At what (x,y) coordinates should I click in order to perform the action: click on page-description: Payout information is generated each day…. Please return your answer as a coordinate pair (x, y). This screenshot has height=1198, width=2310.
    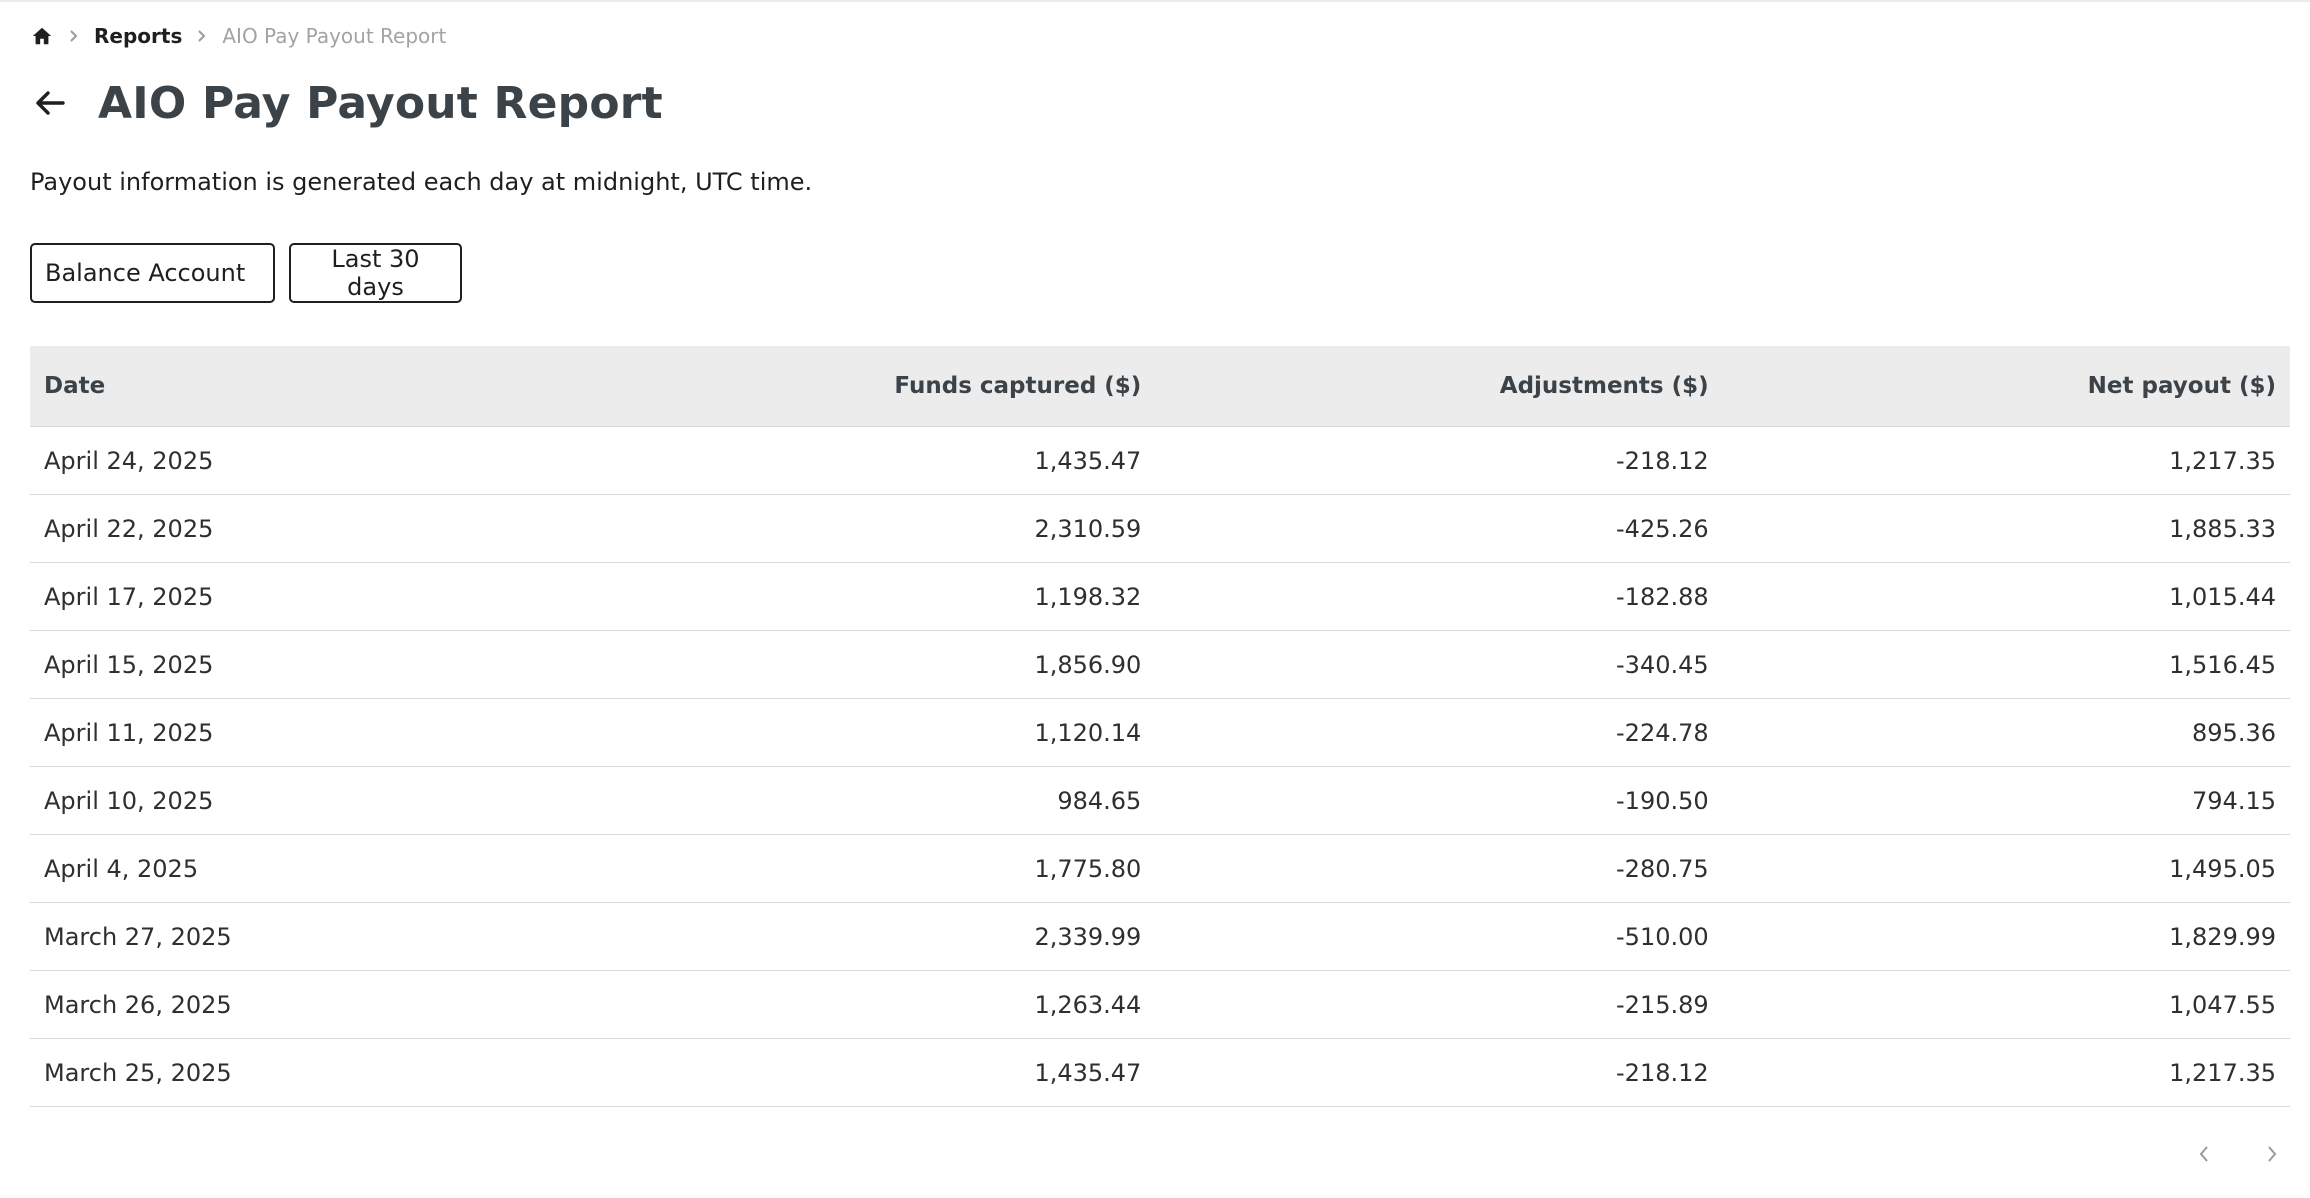
    Looking at the image, I should click on (421, 182).